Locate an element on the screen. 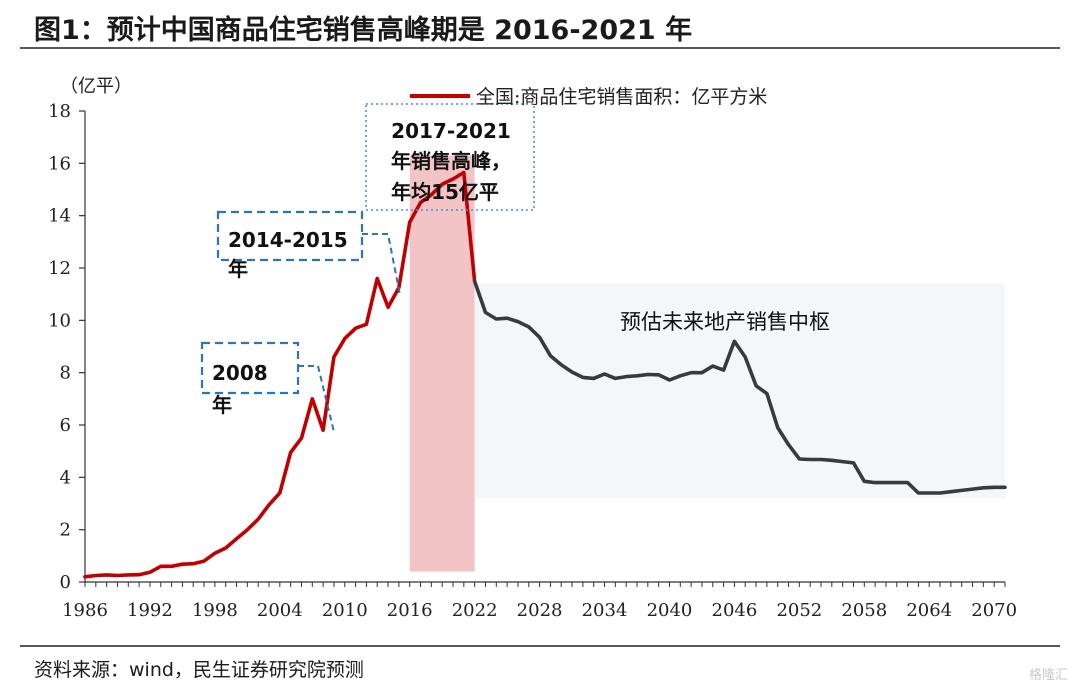 The image size is (1080, 691). y-axis-label: （亿平） is located at coordinates (96, 86).